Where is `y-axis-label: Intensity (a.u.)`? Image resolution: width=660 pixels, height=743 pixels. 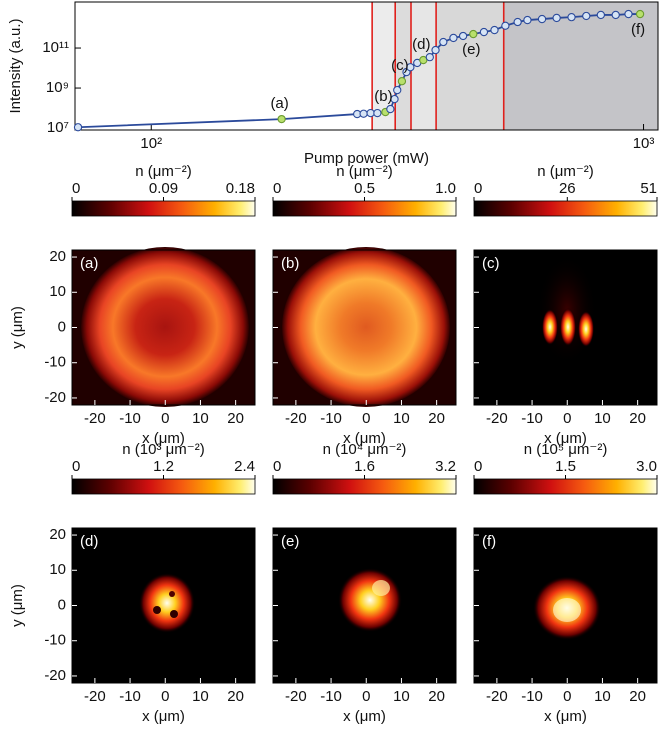
y-axis-label: Intensity (a.u.) is located at coordinates (15, 65).